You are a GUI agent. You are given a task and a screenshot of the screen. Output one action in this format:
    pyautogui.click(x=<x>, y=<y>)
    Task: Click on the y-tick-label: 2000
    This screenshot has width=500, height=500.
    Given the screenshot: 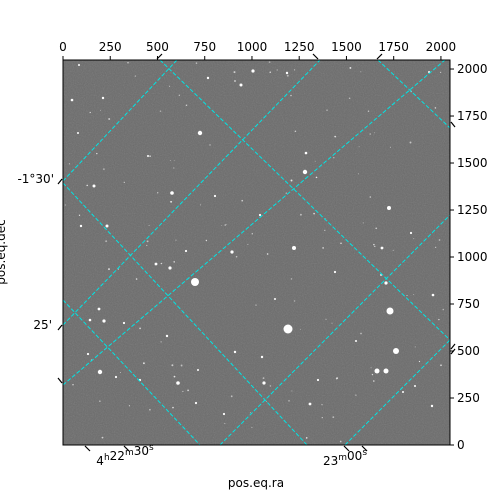 What is the action you would take?
    pyautogui.click(x=472, y=69)
    